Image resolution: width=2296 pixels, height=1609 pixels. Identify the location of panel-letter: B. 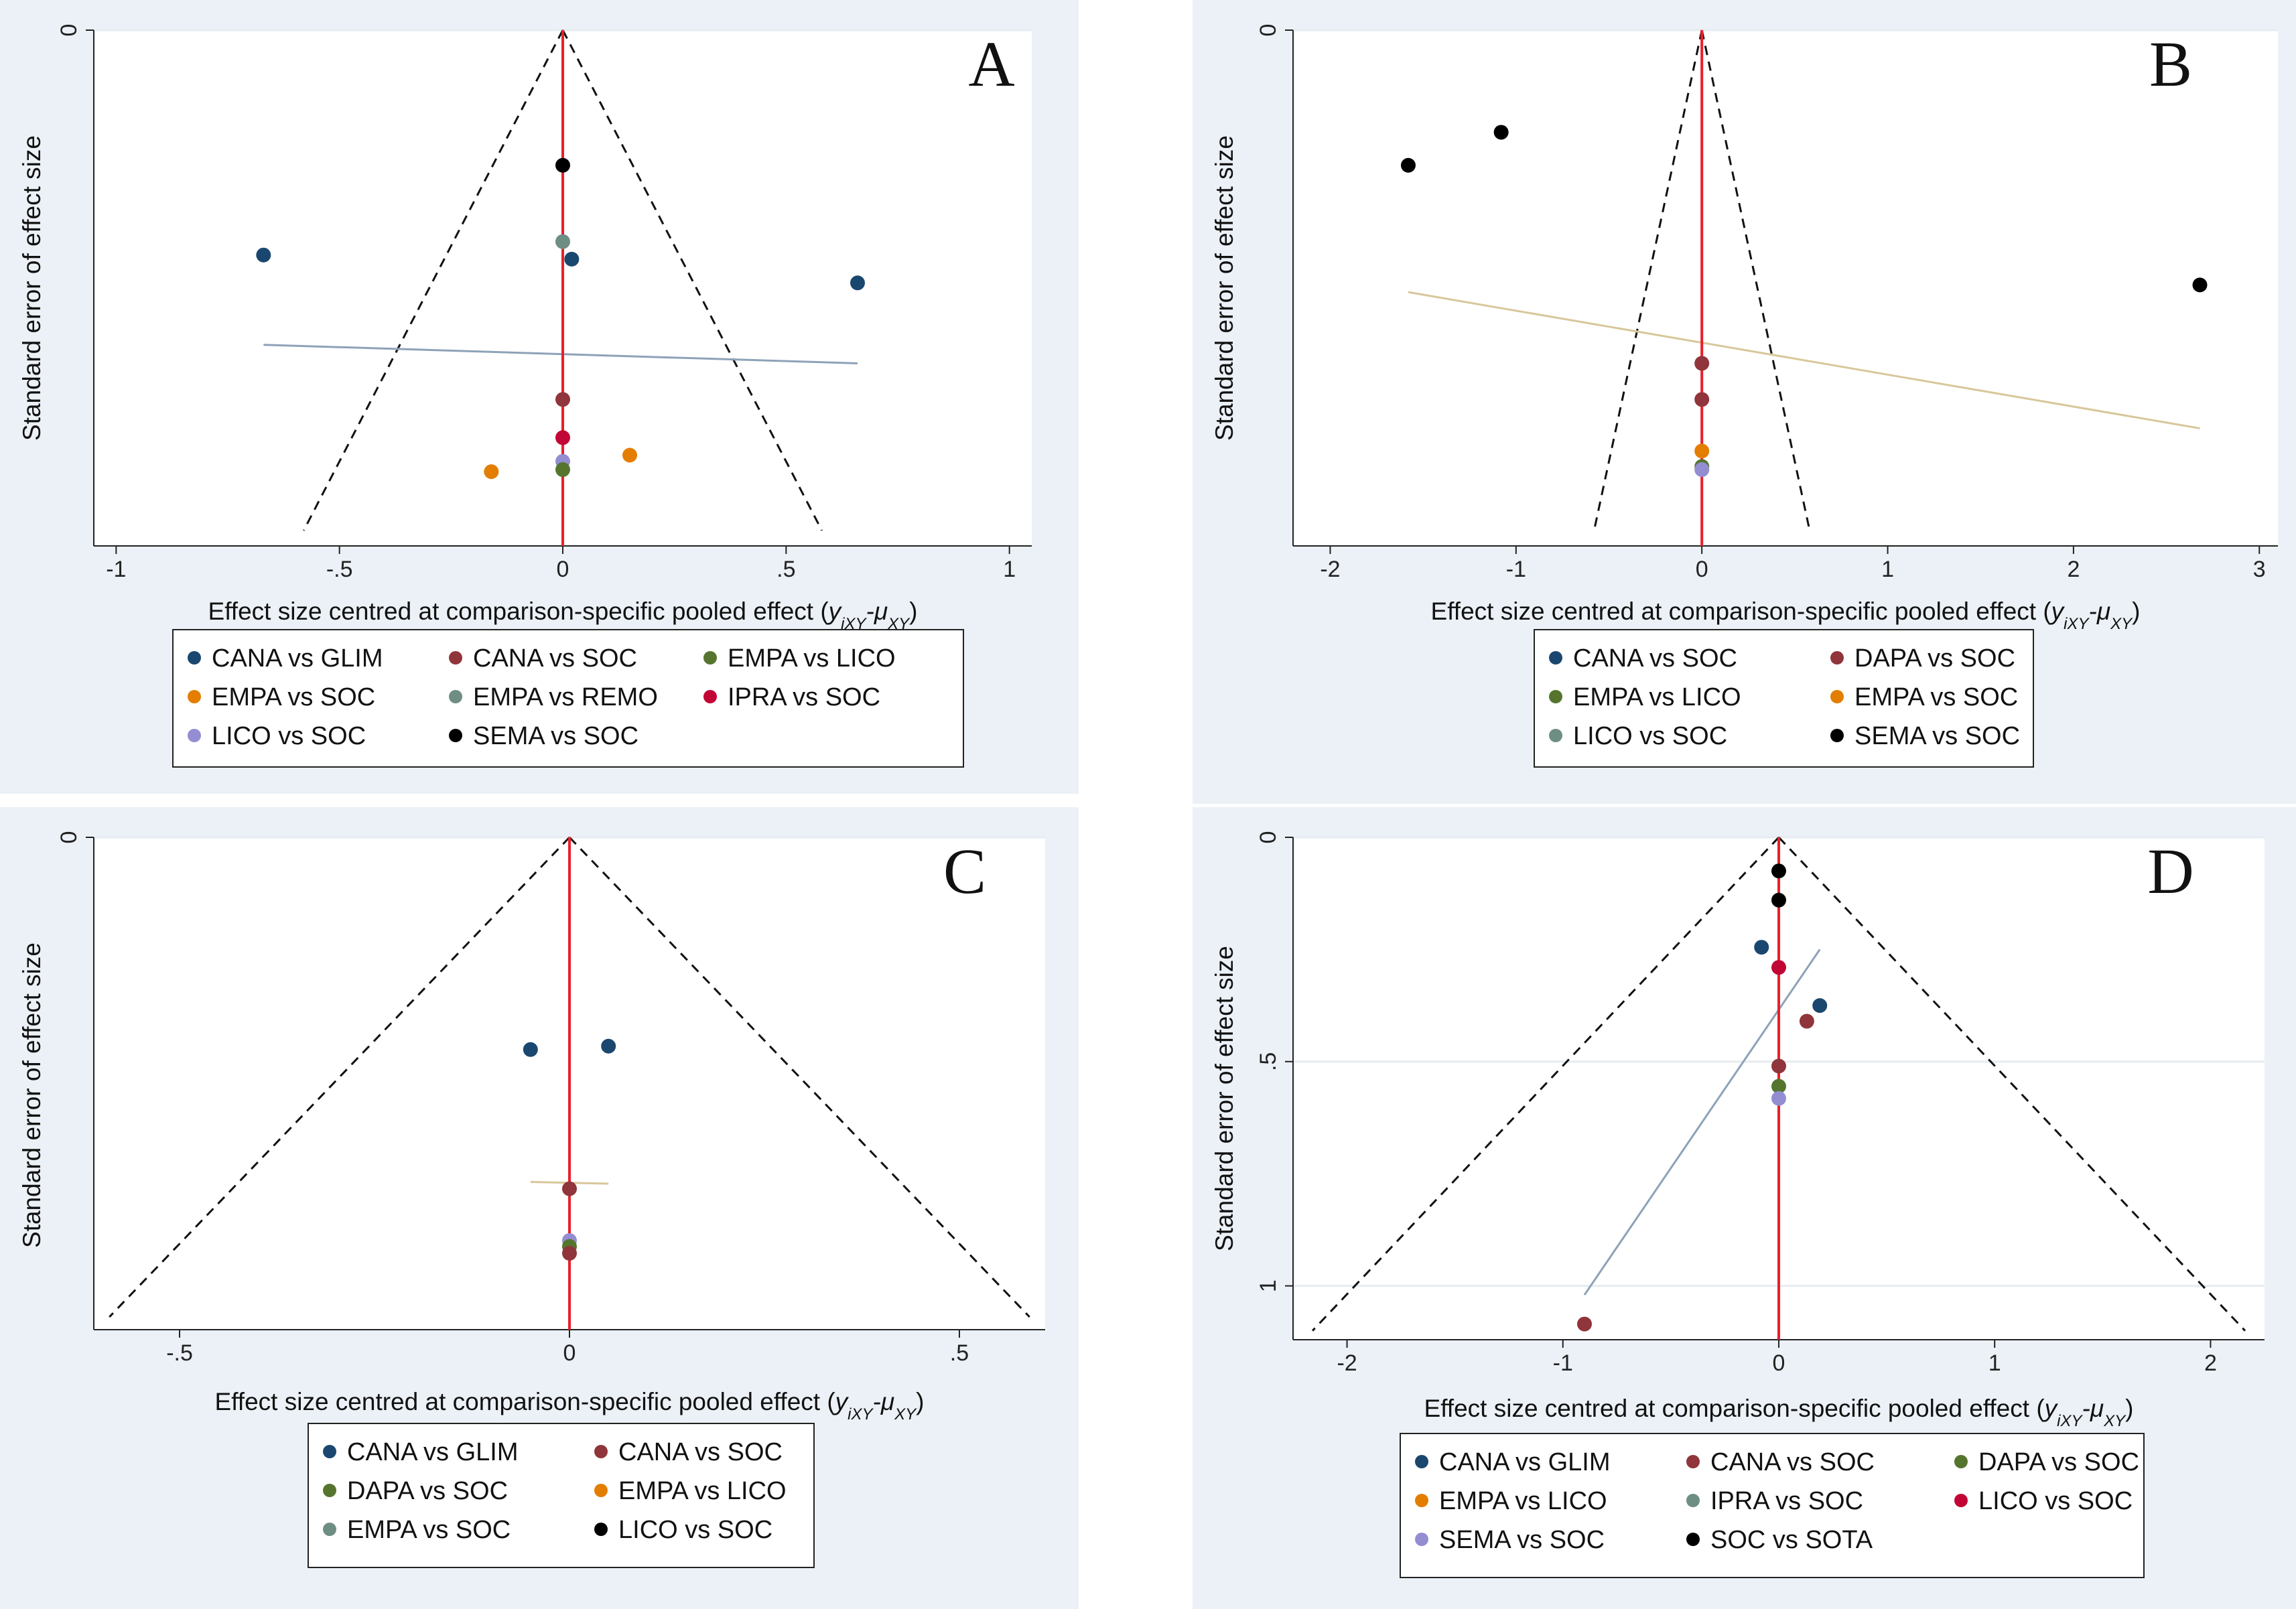
(2170, 64).